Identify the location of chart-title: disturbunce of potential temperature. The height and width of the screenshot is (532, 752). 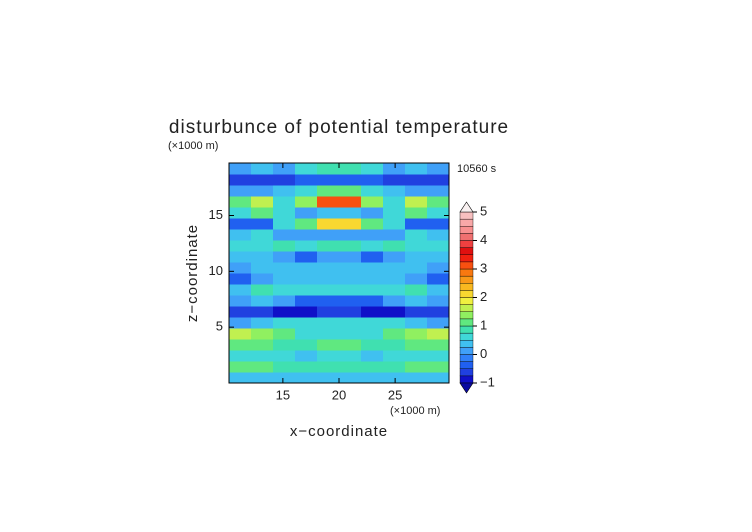
(339, 127).